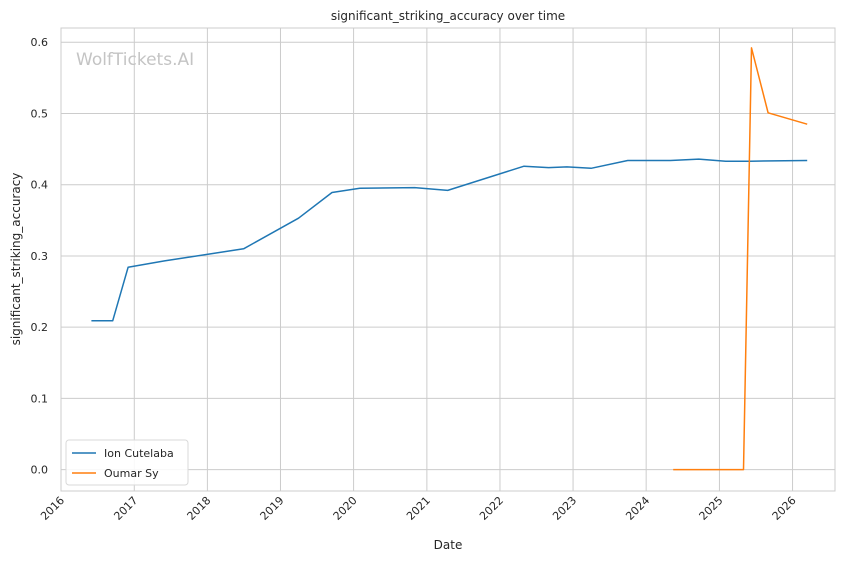  Describe the element at coordinates (40, 327) in the screenshot. I see `y-tick-label: 0.2` at that location.